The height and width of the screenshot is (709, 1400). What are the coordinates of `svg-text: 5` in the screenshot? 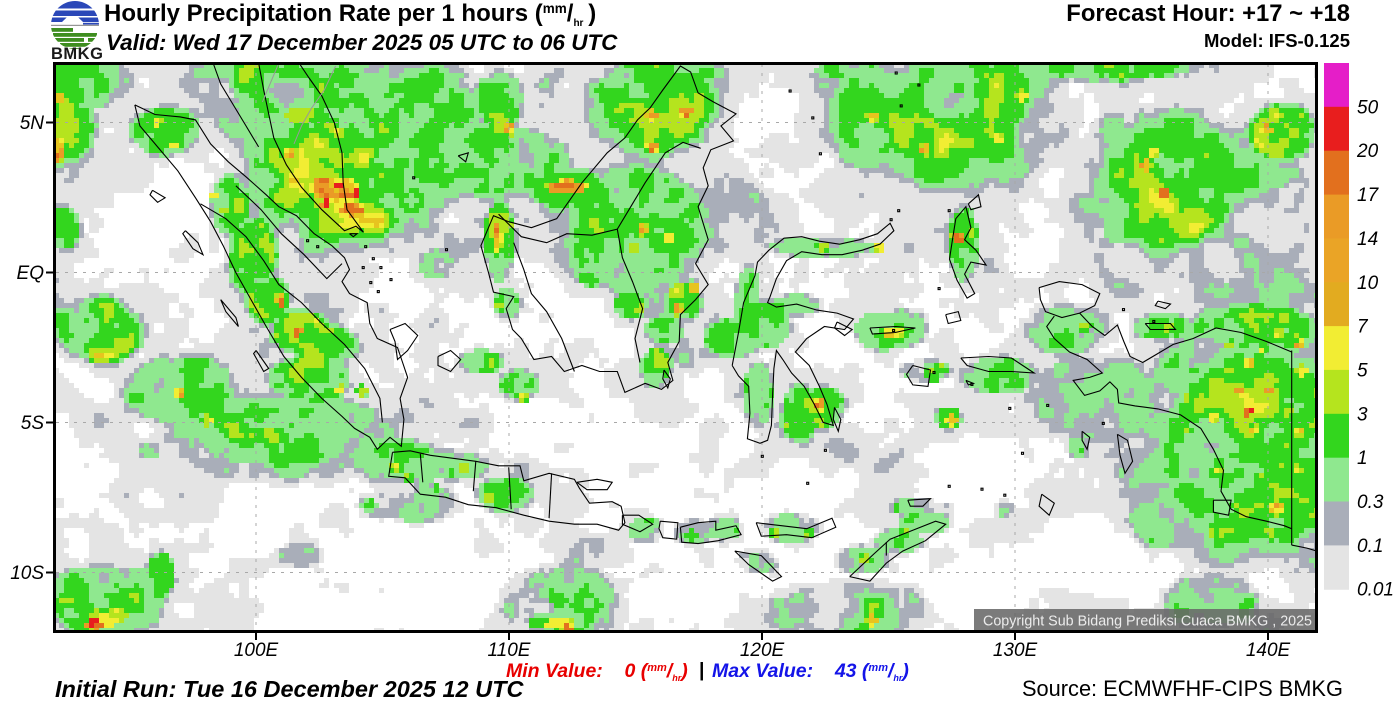 It's located at (1362, 370).